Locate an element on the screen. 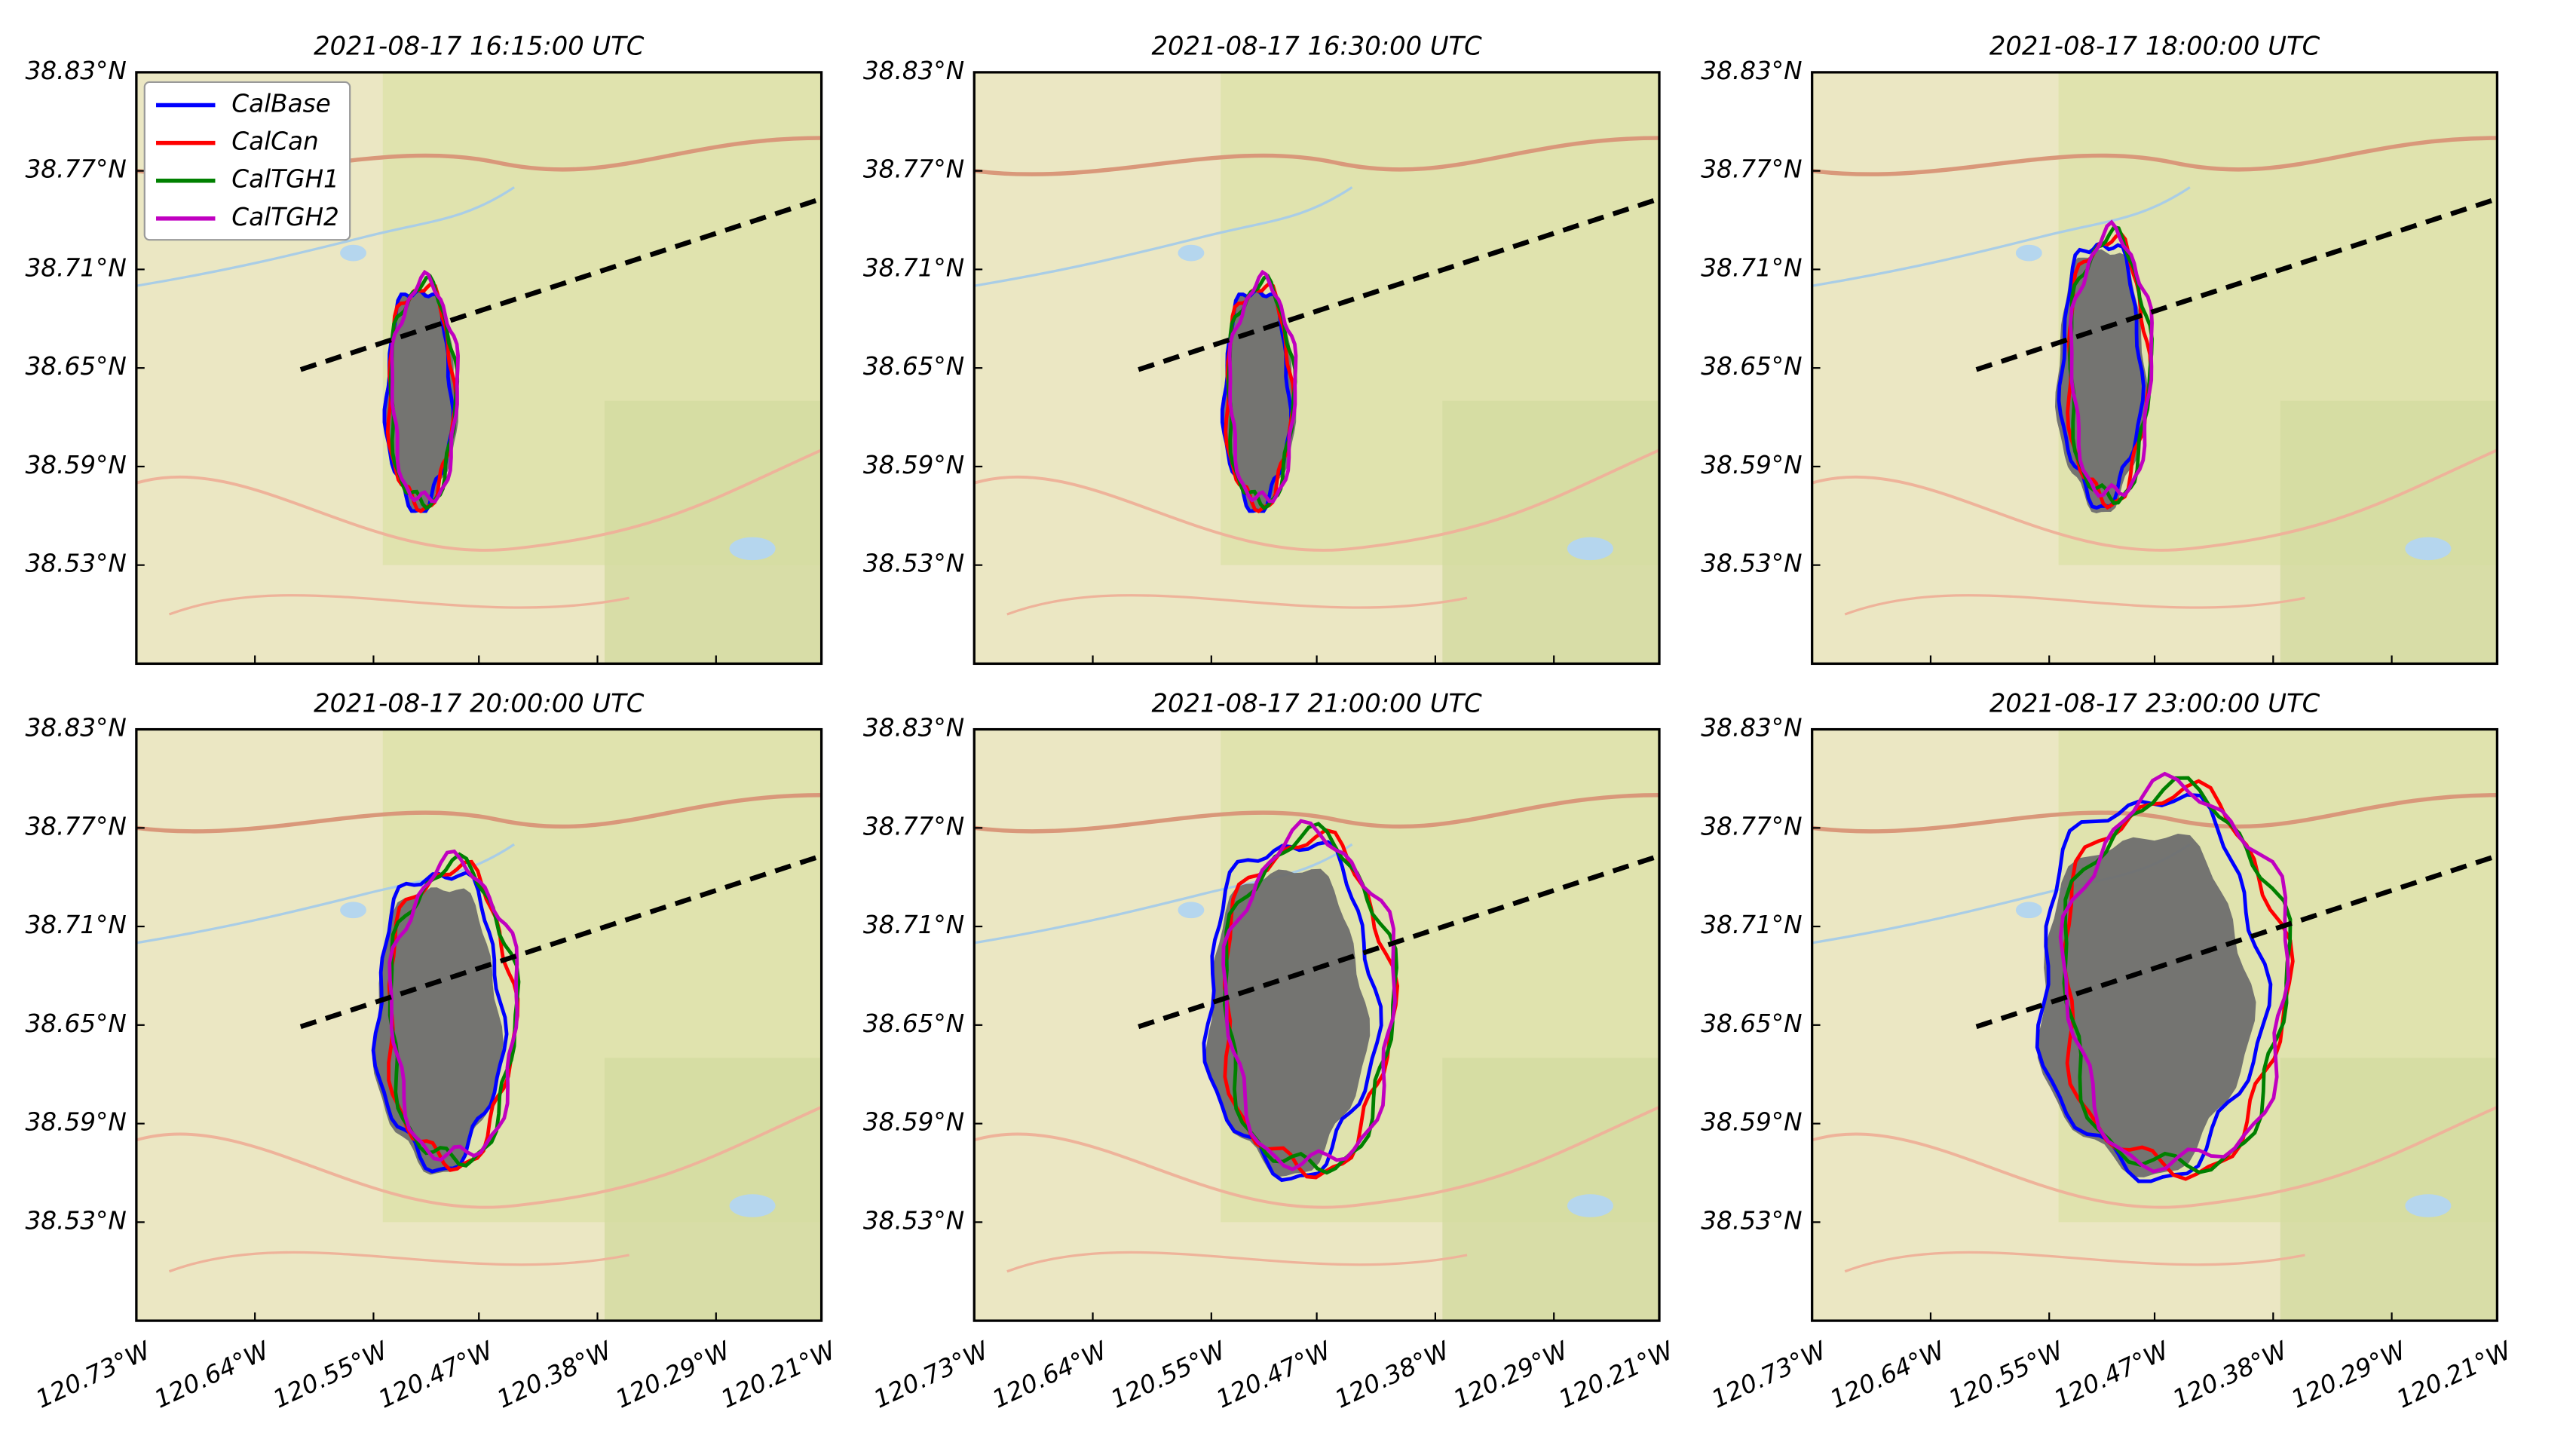 Image resolution: width=2576 pixels, height=1439 pixels. observed-fire-area is located at coordinates (1259, 400).